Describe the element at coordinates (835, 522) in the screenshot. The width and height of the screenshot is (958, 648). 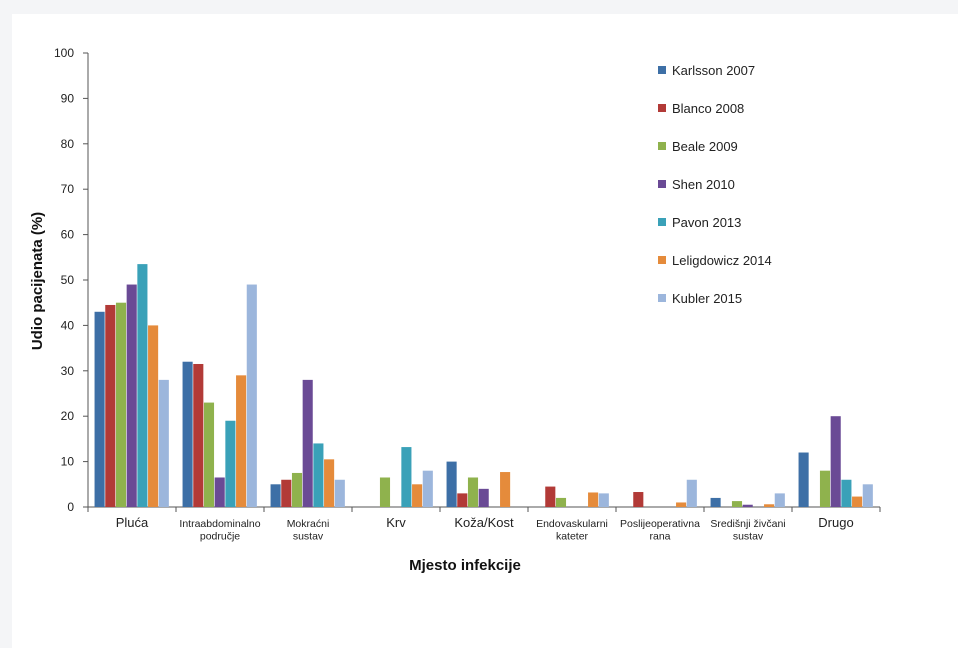
I see `x-category-label: Drugo` at that location.